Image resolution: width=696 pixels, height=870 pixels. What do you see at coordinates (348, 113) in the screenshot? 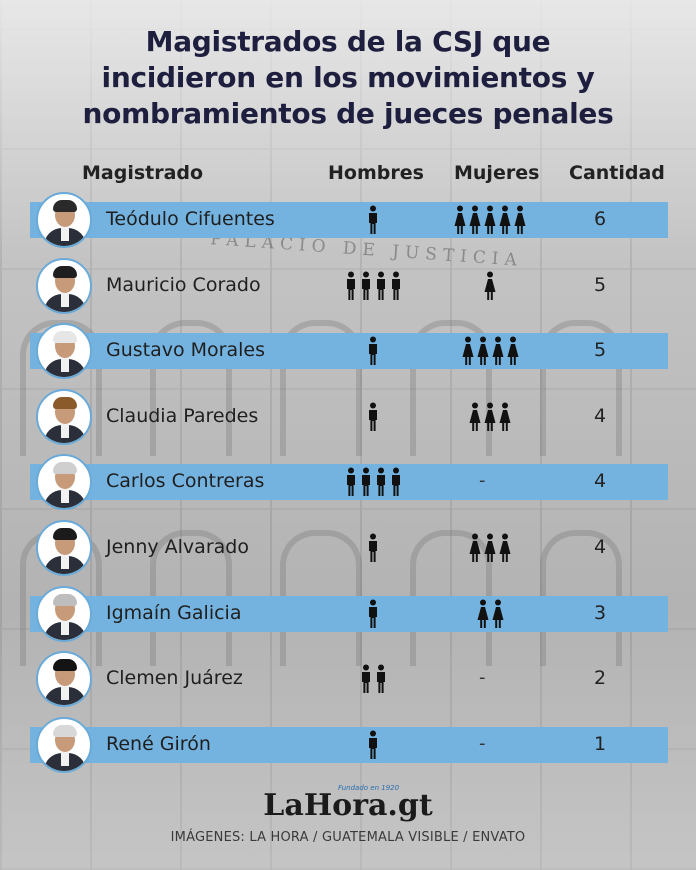
I see `title-line-3: nombramientos de jueces penales` at bounding box center [348, 113].